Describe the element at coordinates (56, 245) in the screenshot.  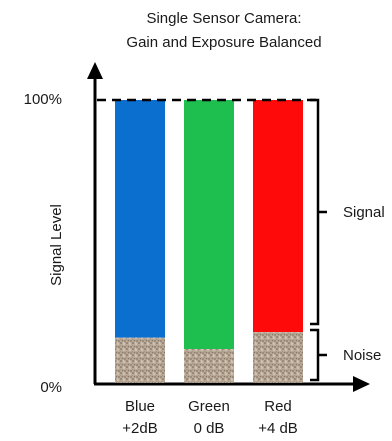
I see `y-axis-label: Signal Level` at that location.